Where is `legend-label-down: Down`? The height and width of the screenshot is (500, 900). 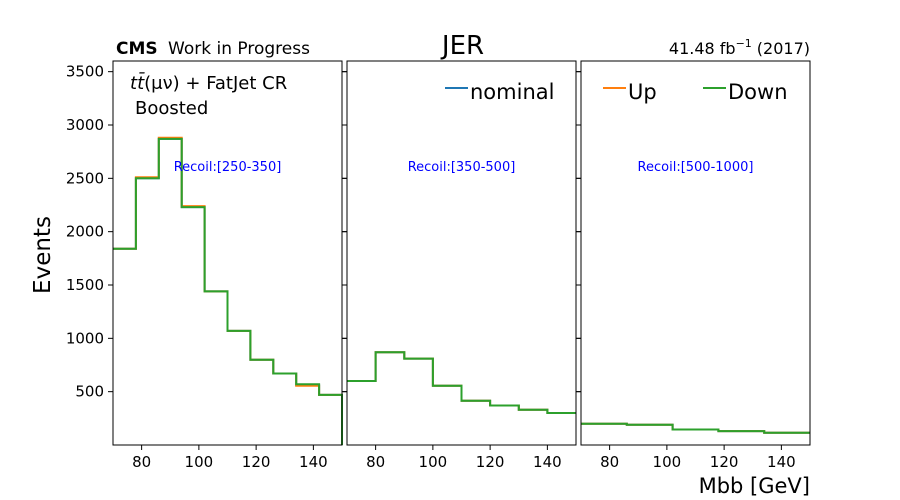 legend-label-down: Down is located at coordinates (758, 92).